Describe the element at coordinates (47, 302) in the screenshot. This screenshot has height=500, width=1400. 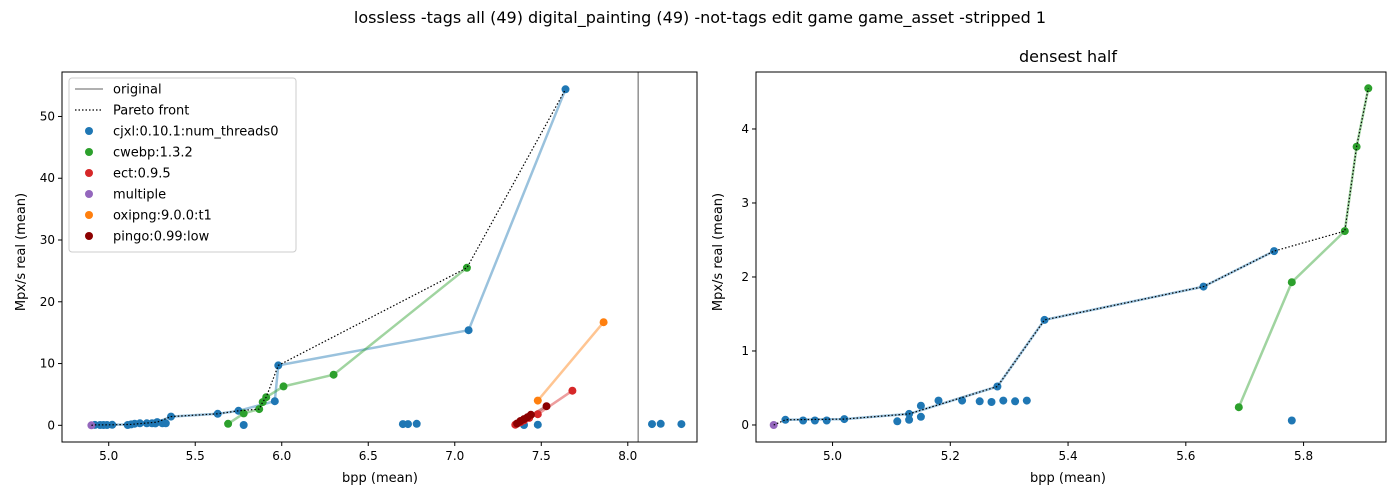
I see `y-tick-label: 20` at that location.